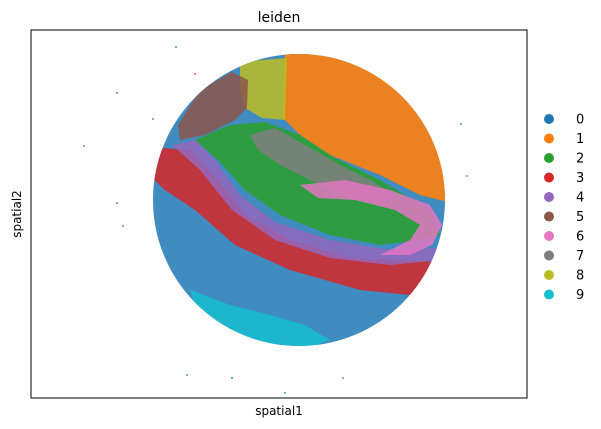  I want to click on legend-label-0: 0, so click(580, 120).